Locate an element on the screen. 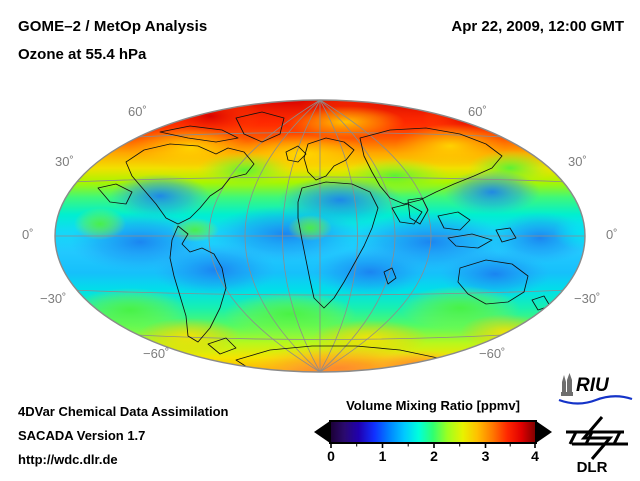 Image resolution: width=640 pixels, height=481 pixels. colorbar-under-cap is located at coordinates (322, 432).